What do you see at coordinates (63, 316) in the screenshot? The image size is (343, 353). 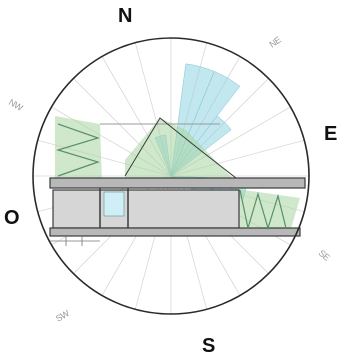 I see `southwest-label: SW` at bounding box center [63, 316].